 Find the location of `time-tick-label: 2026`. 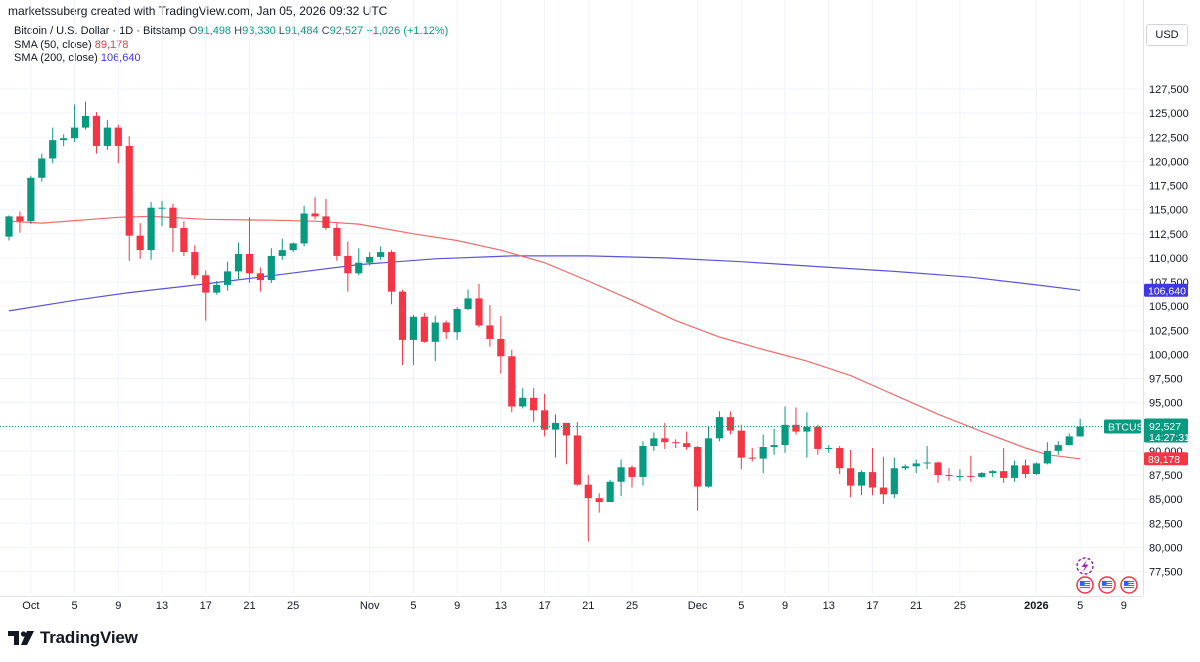

time-tick-label: 2026 is located at coordinates (1036, 606).